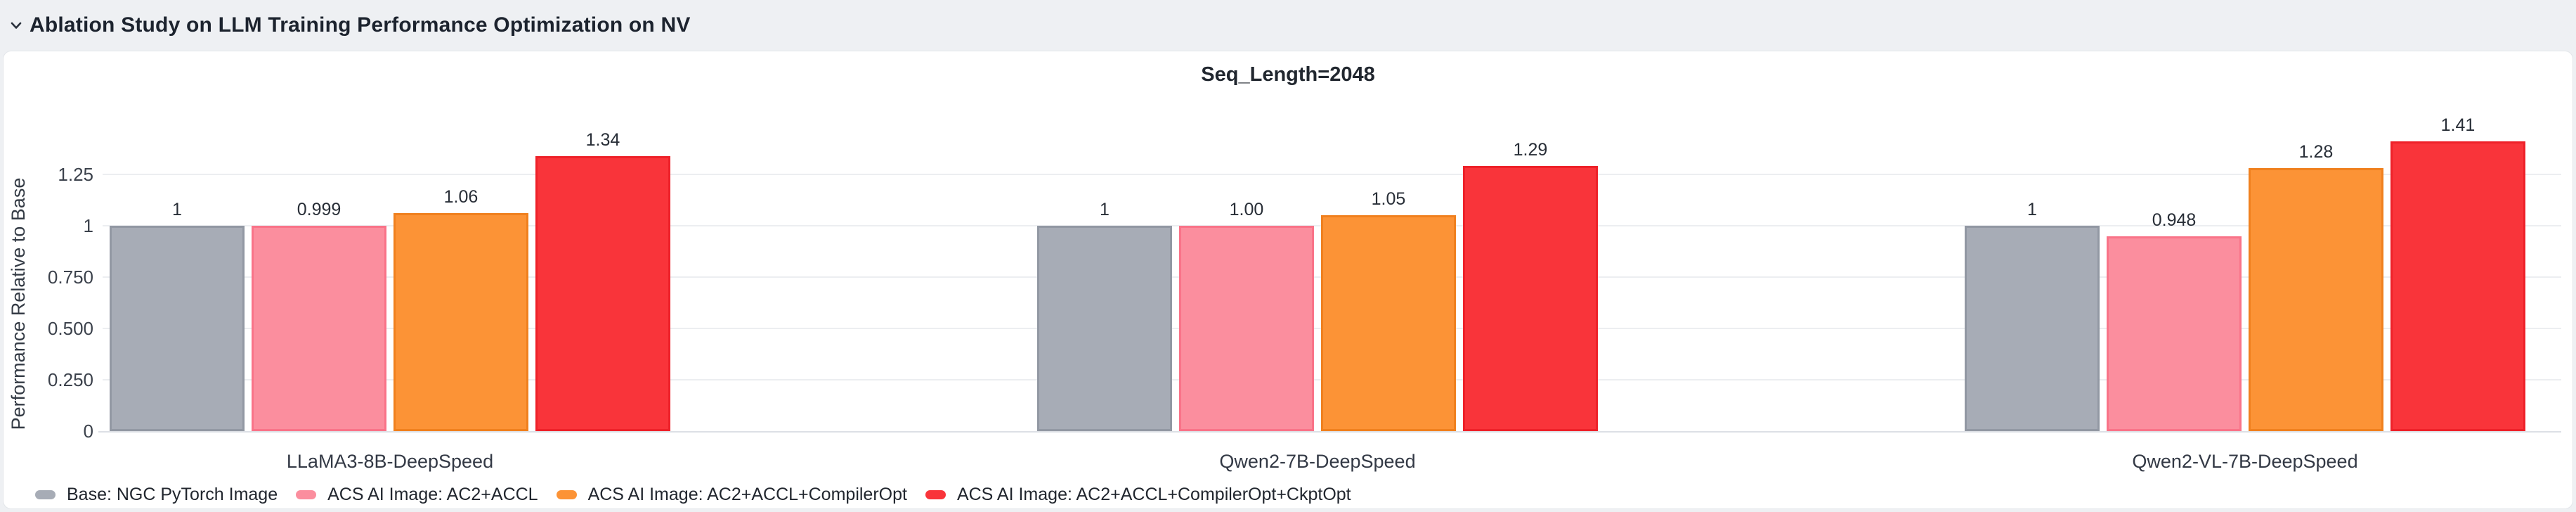 The image size is (2576, 512). I want to click on bar-value-label: 1.06, so click(461, 197).